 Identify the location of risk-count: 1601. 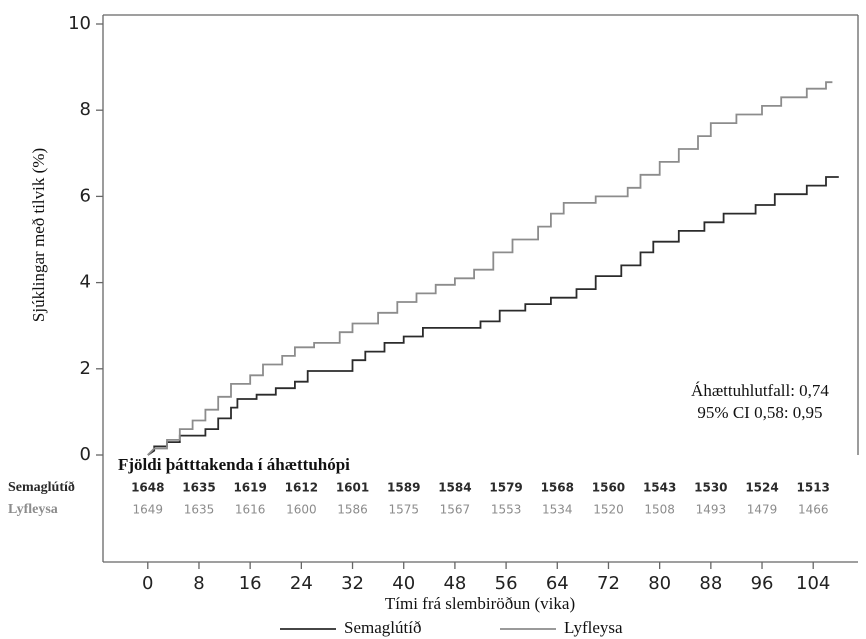
(352, 488).